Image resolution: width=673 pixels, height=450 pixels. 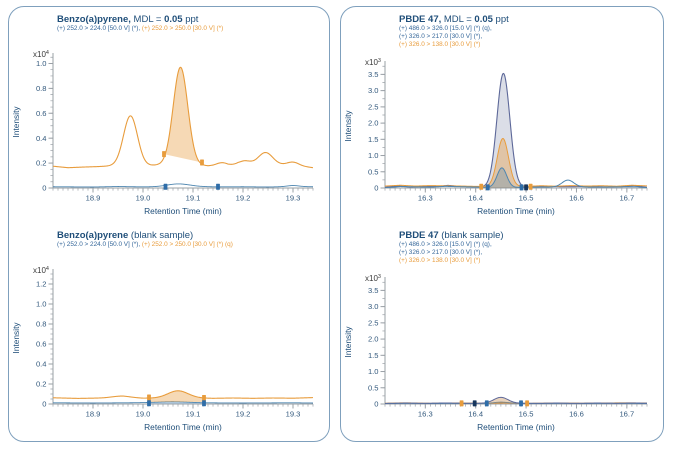 I want to click on panel-title: Benzo(a)pyrene, MDL = 0.05 ppt, so click(x=193, y=19).